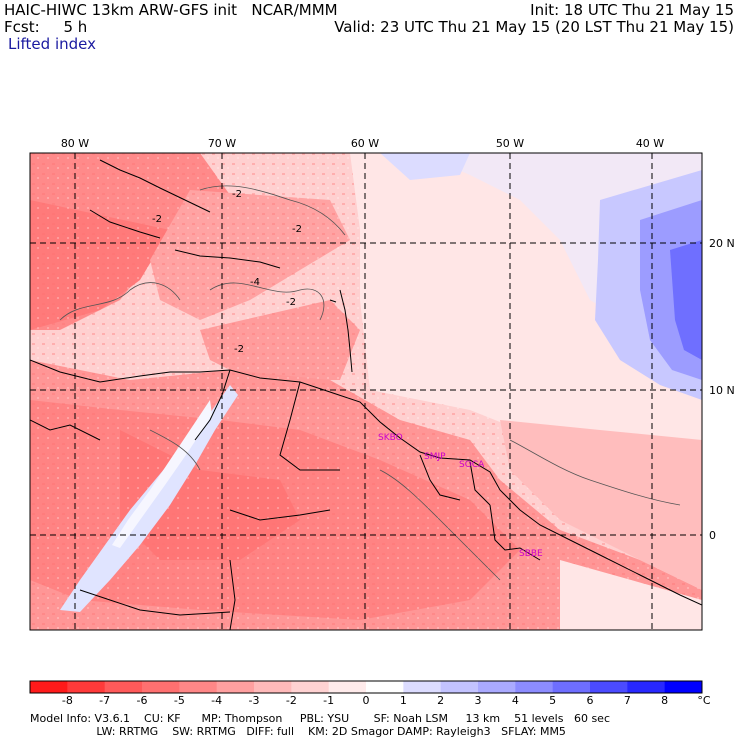  I want to click on contour-label: -4, so click(255, 282).